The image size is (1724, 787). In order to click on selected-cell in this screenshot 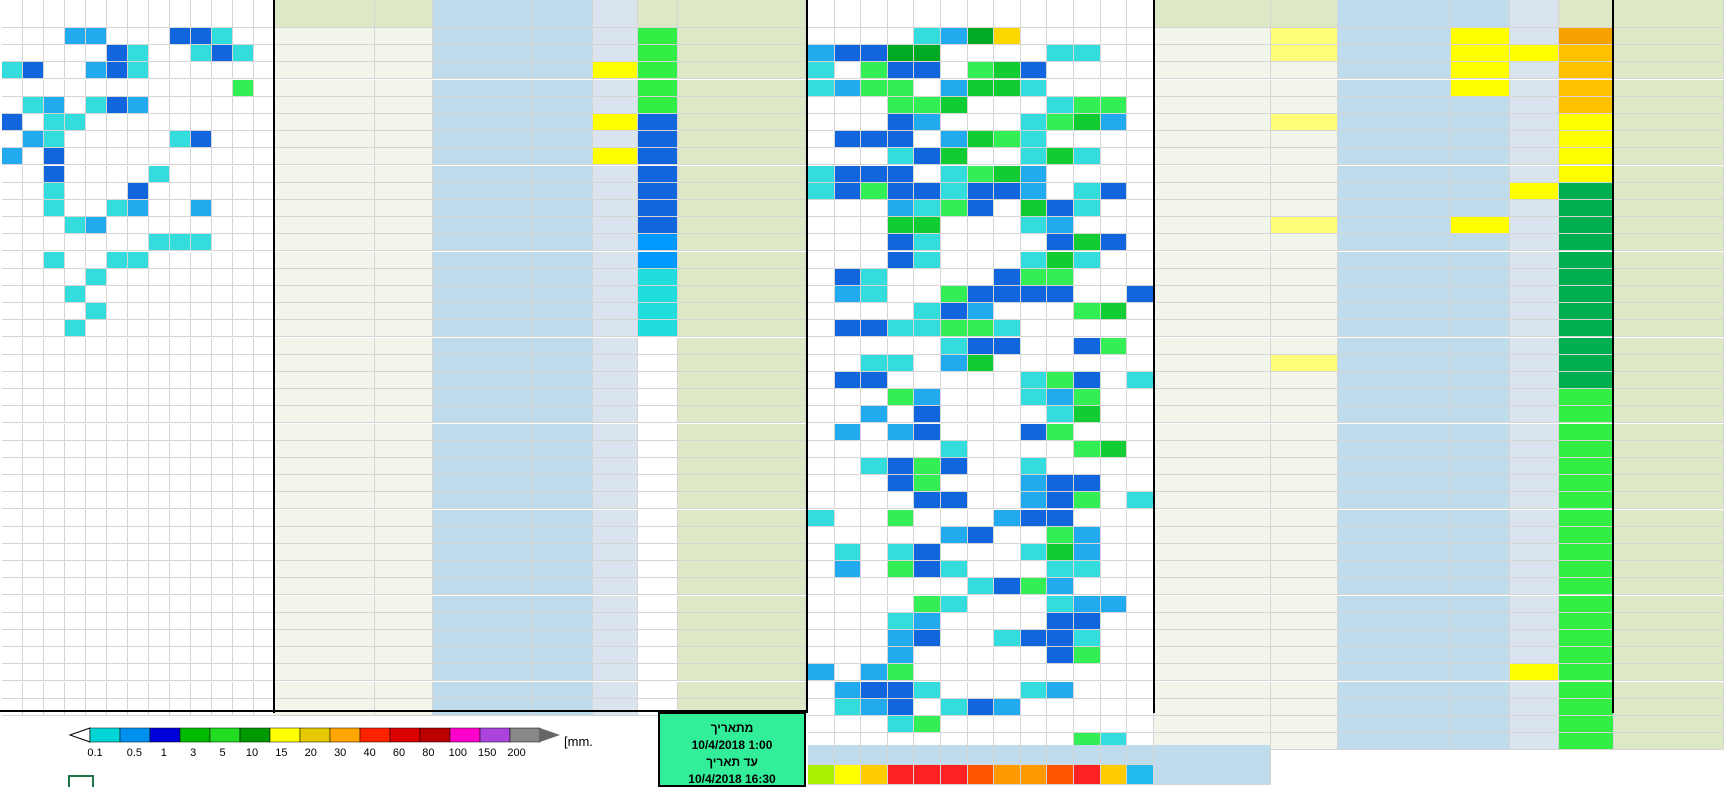, I will do `click(81, 781)`.